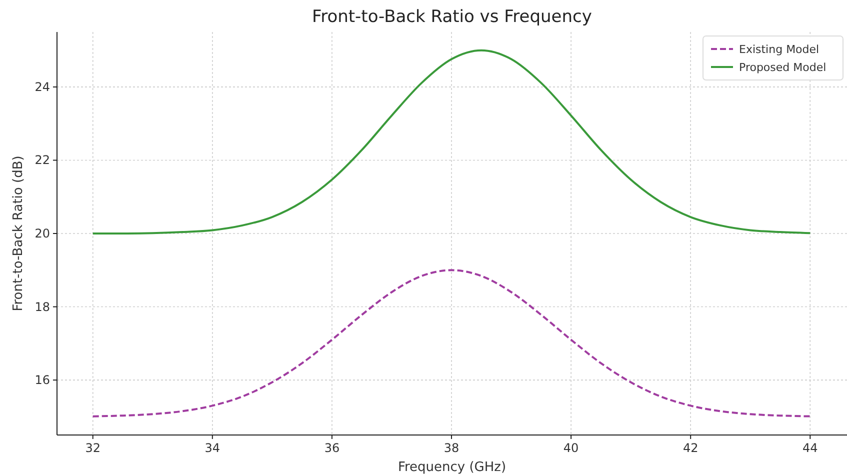  I want to click on x-tick-label: 32, so click(93, 448).